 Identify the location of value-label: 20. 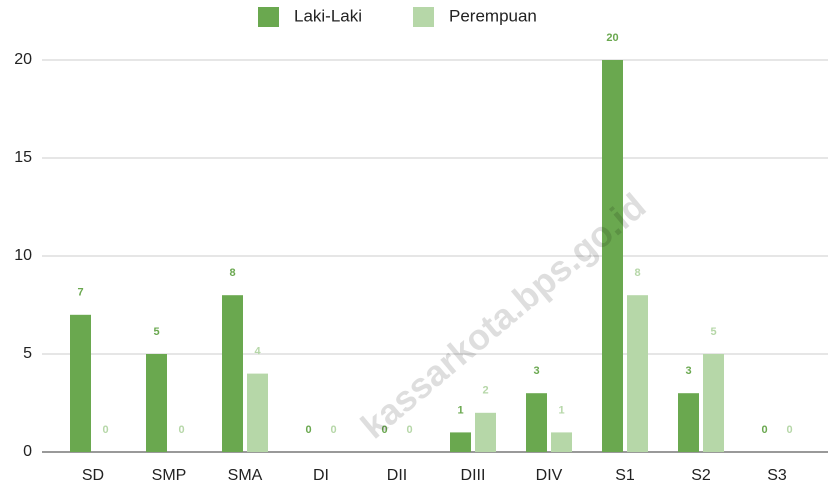
(612, 38).